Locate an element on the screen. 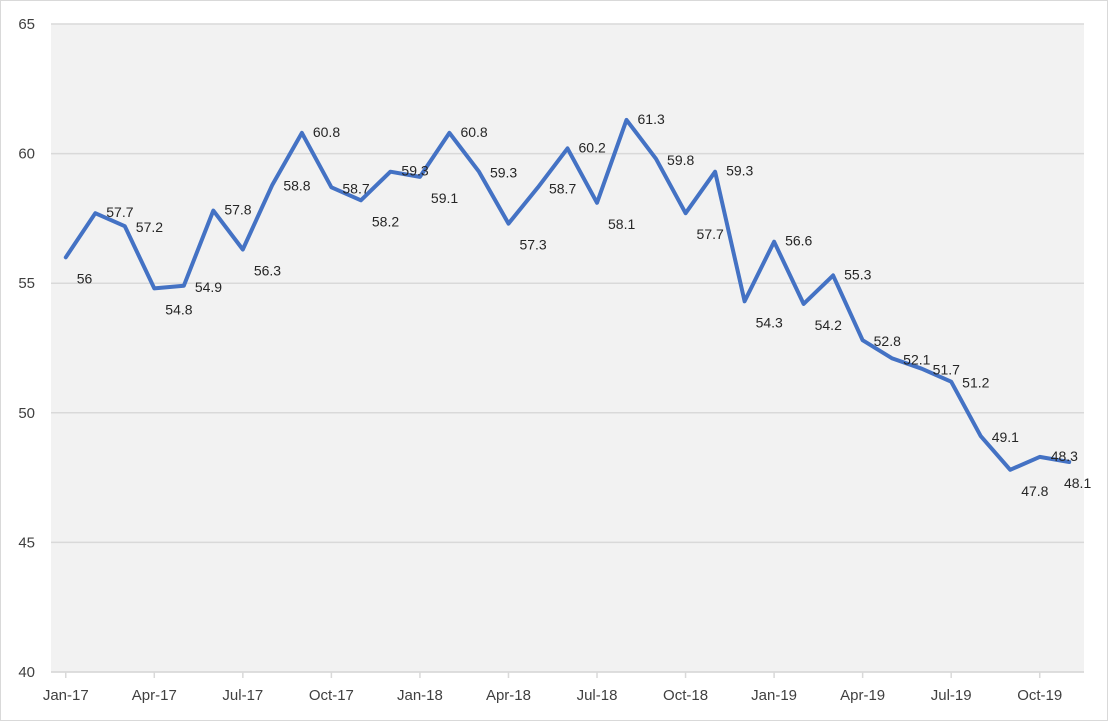  data-label: 48.1 is located at coordinates (1077, 483).